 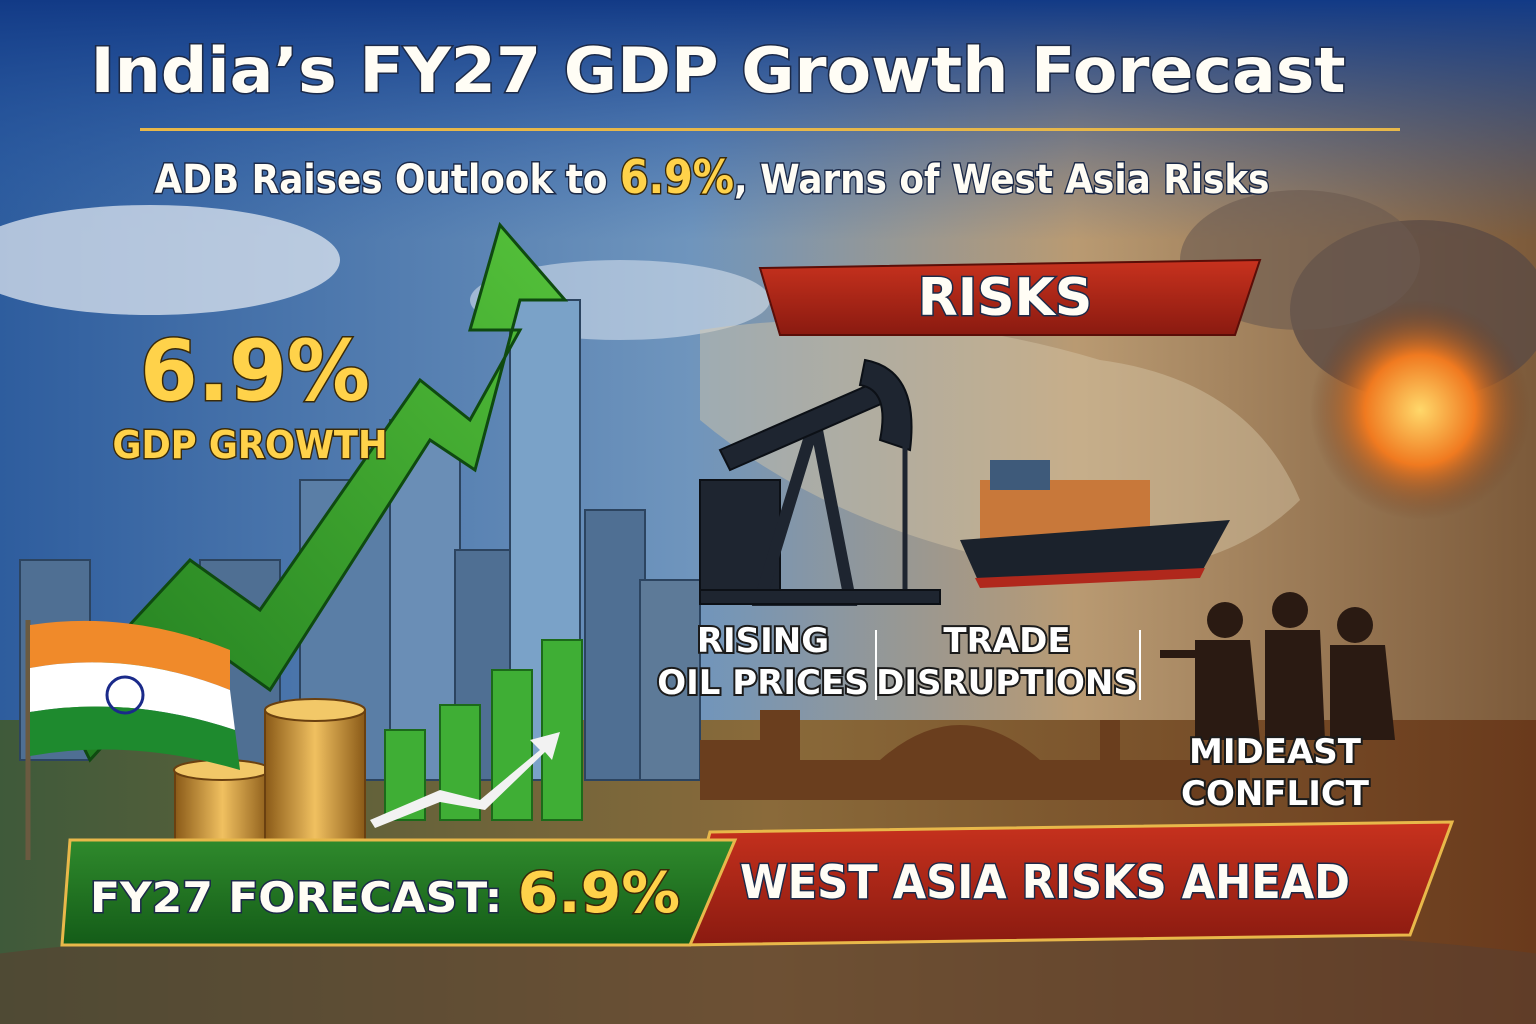 What do you see at coordinates (1045, 882) in the screenshot?
I see `warning-text: WEST ASIA RISKS AHEAD` at bounding box center [1045, 882].